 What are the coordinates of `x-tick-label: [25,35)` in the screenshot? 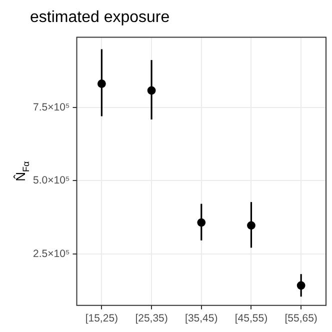 It's located at (151, 318).